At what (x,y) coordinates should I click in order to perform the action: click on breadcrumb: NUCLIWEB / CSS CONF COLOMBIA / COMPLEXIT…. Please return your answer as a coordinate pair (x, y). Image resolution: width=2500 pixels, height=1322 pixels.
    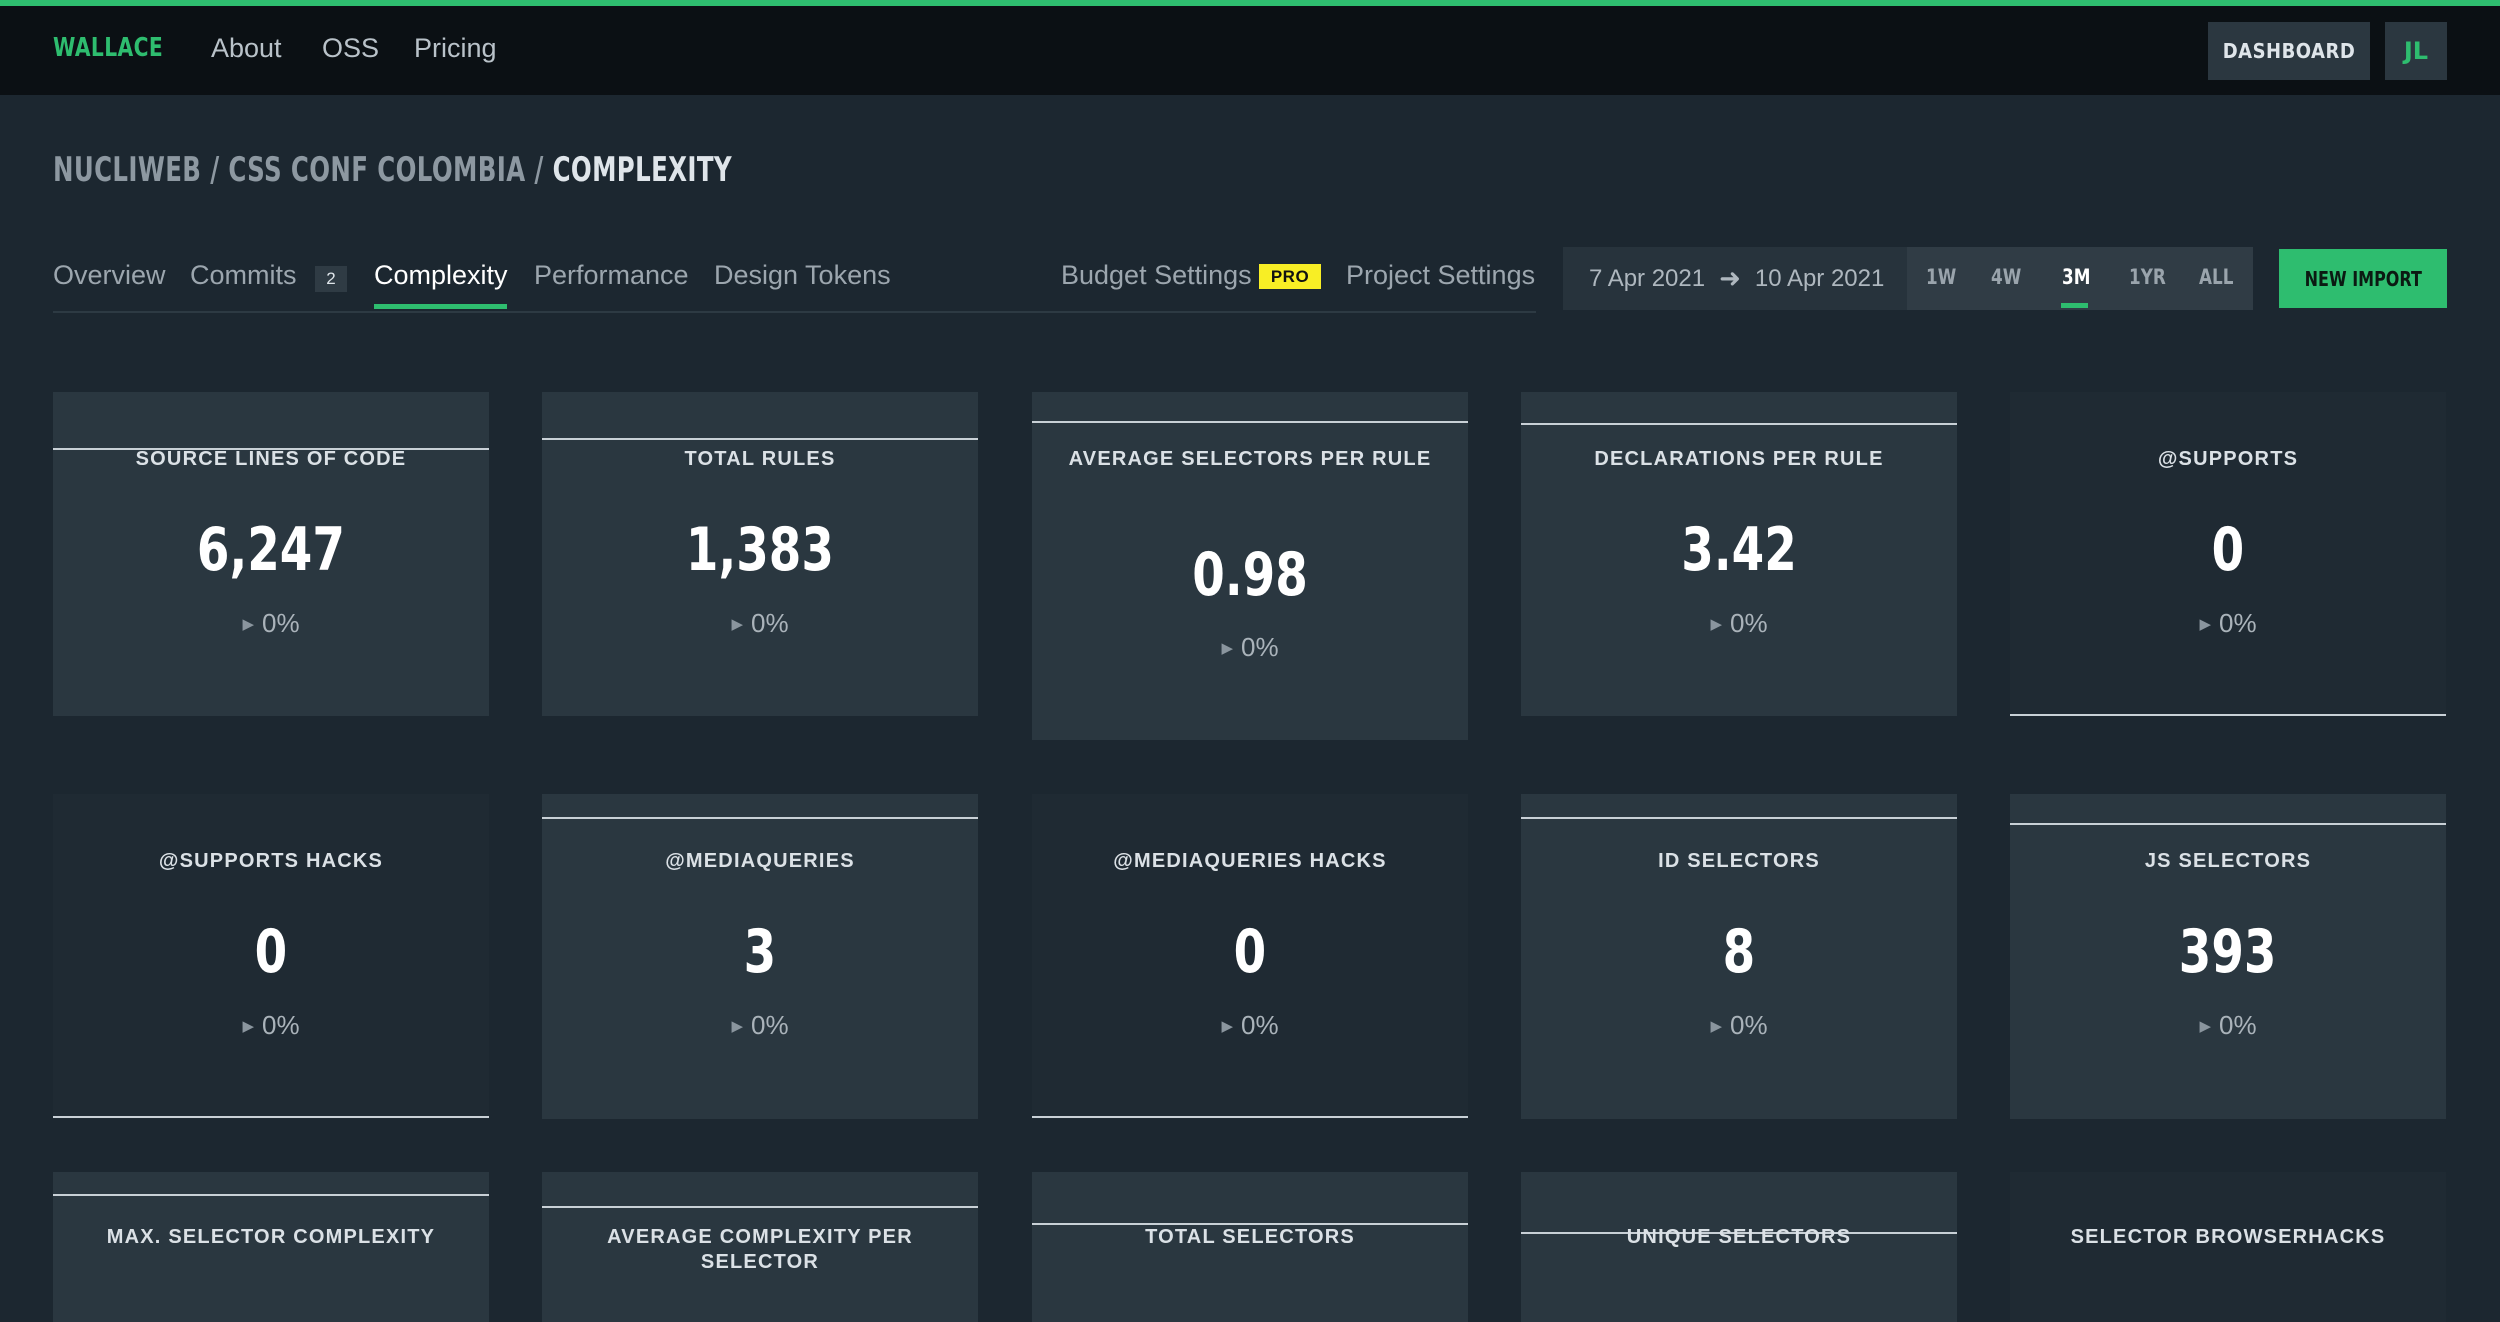
    Looking at the image, I should click on (392, 170).